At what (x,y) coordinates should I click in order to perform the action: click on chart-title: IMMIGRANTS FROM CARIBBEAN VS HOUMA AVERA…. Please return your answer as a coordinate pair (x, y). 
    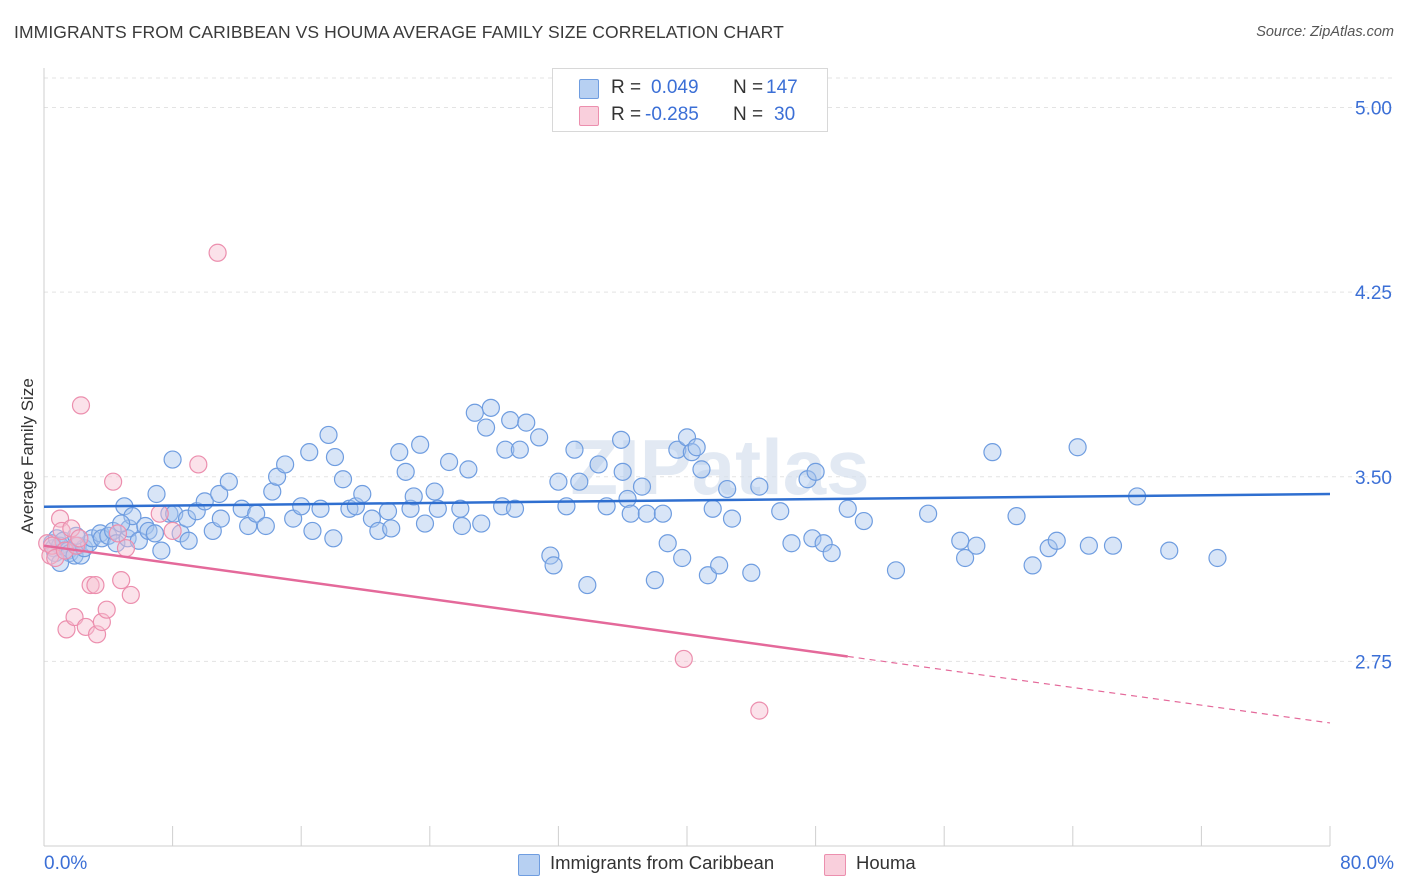
    Looking at the image, I should click on (399, 32).